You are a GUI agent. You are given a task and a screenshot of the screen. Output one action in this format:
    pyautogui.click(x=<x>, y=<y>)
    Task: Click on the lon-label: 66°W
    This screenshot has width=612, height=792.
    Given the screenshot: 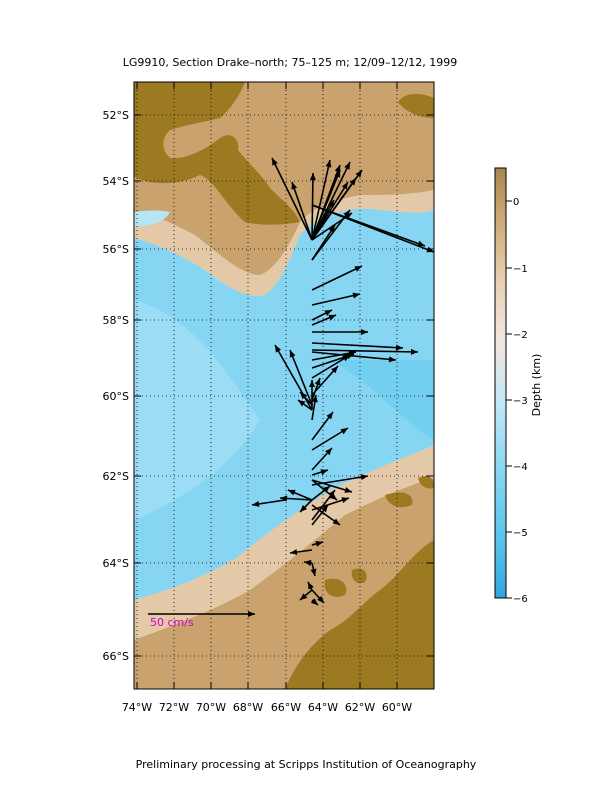 What is the action you would take?
    pyautogui.click(x=286, y=707)
    